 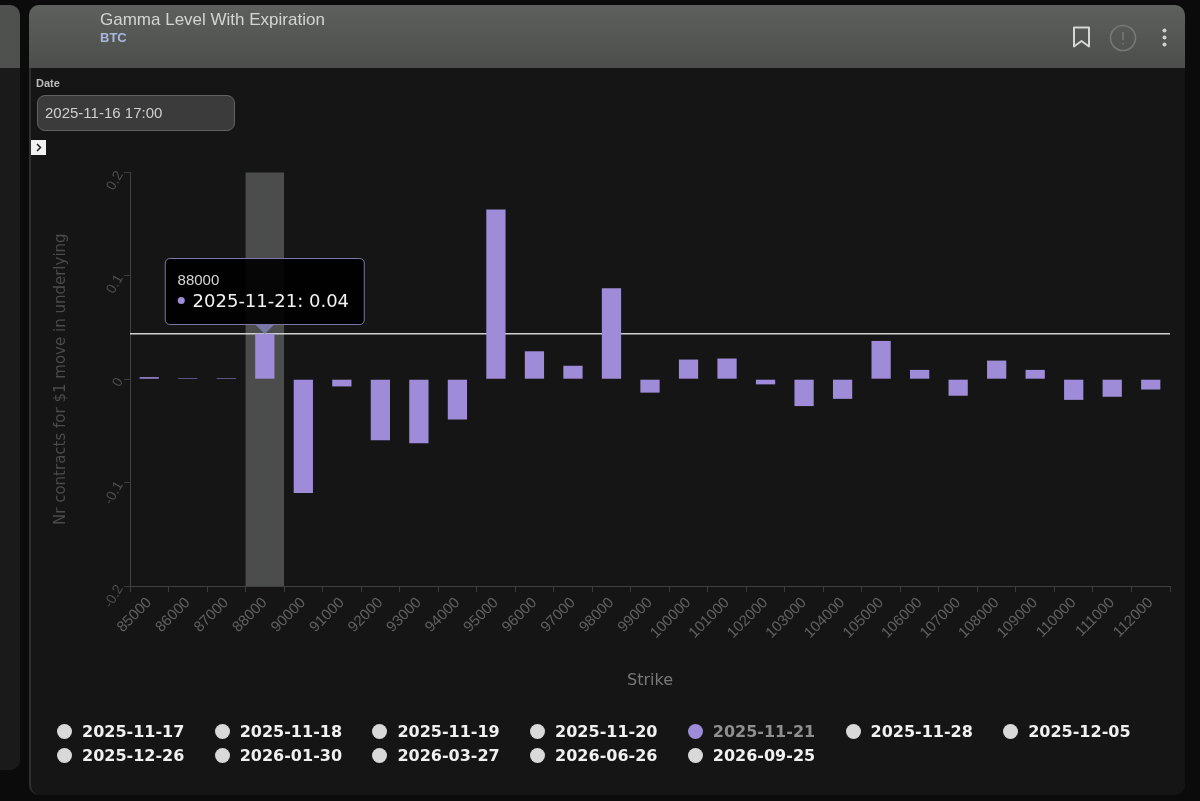 I want to click on chart-subtitle: BTC, so click(x=113, y=37).